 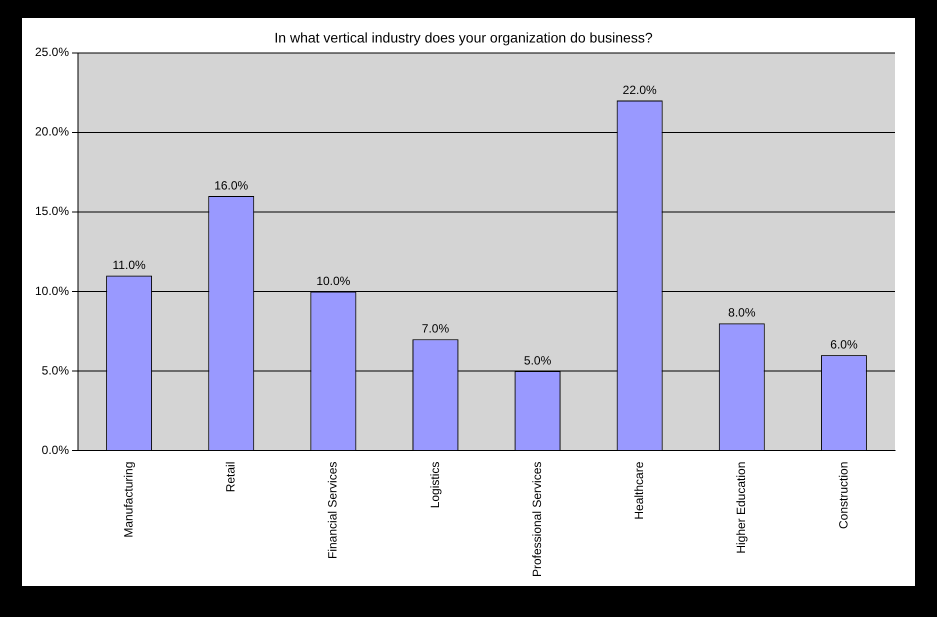 I want to click on data-label: 6.0%, so click(x=844, y=344).